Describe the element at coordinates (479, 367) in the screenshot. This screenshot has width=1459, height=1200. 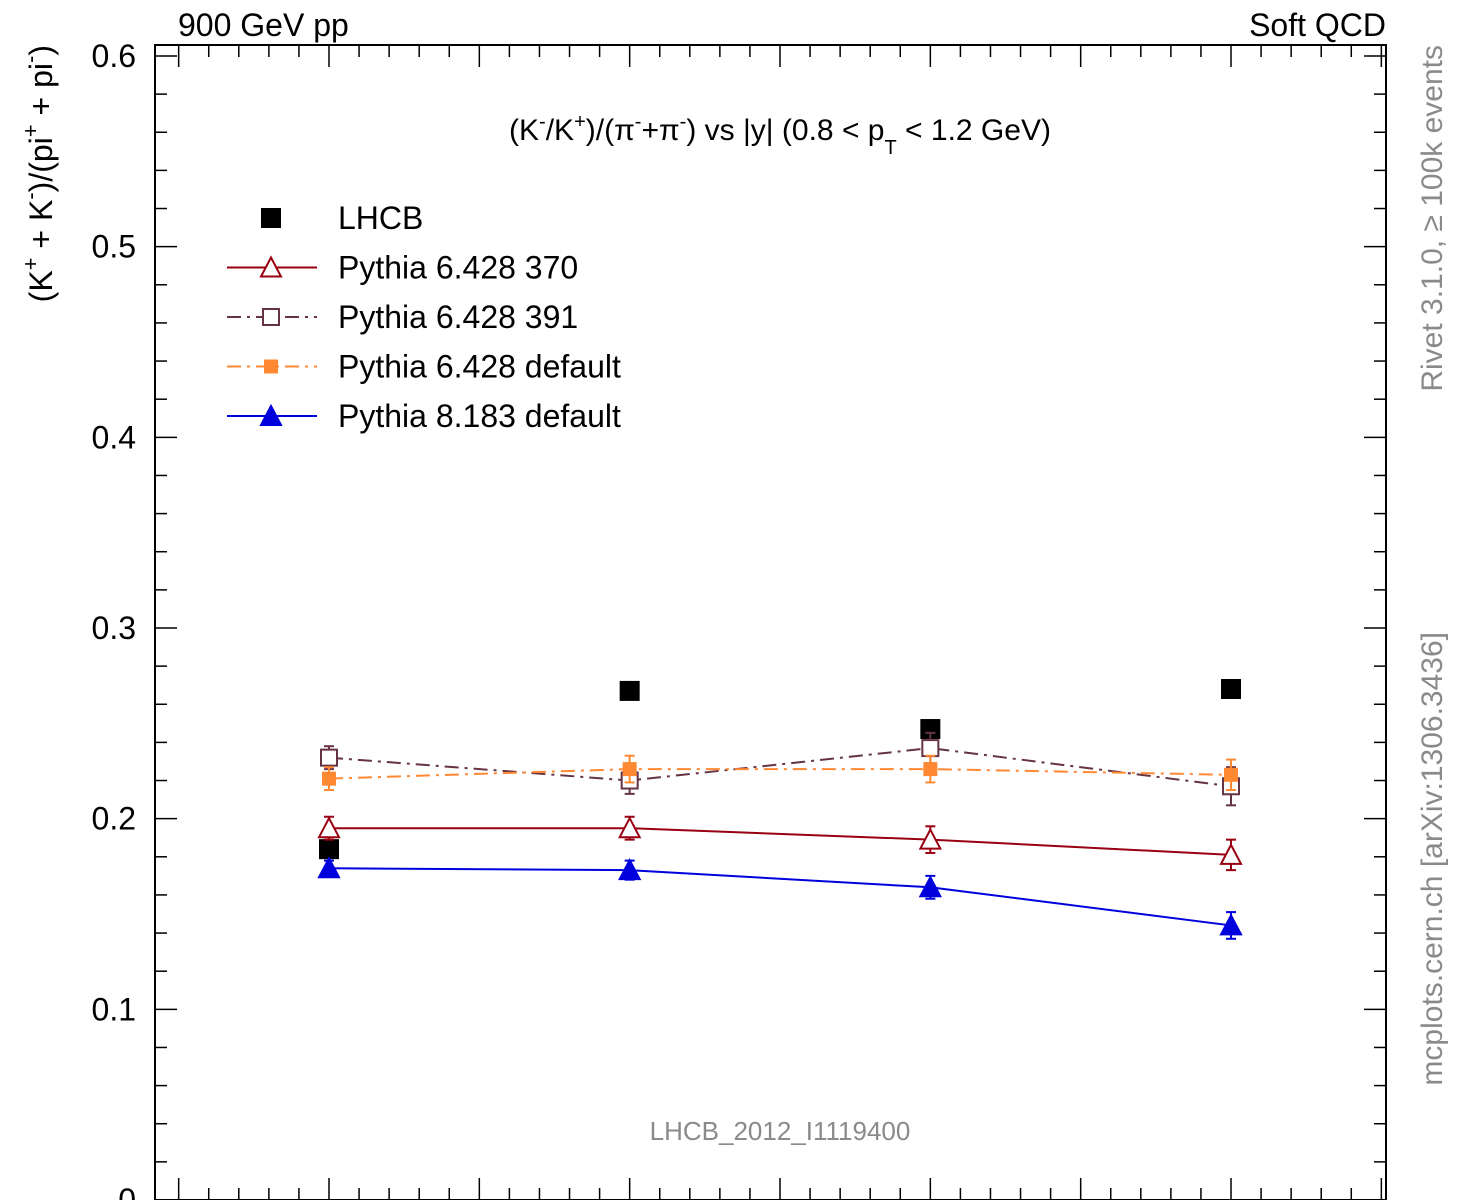
I see `legend-label: Pythia 6.428 default` at that location.